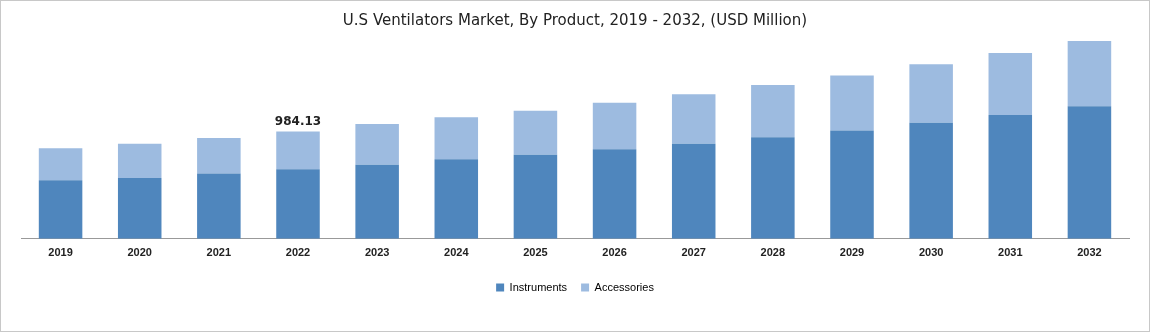  Describe the element at coordinates (614, 252) in the screenshot. I see `x-tick-label: 2026` at that location.